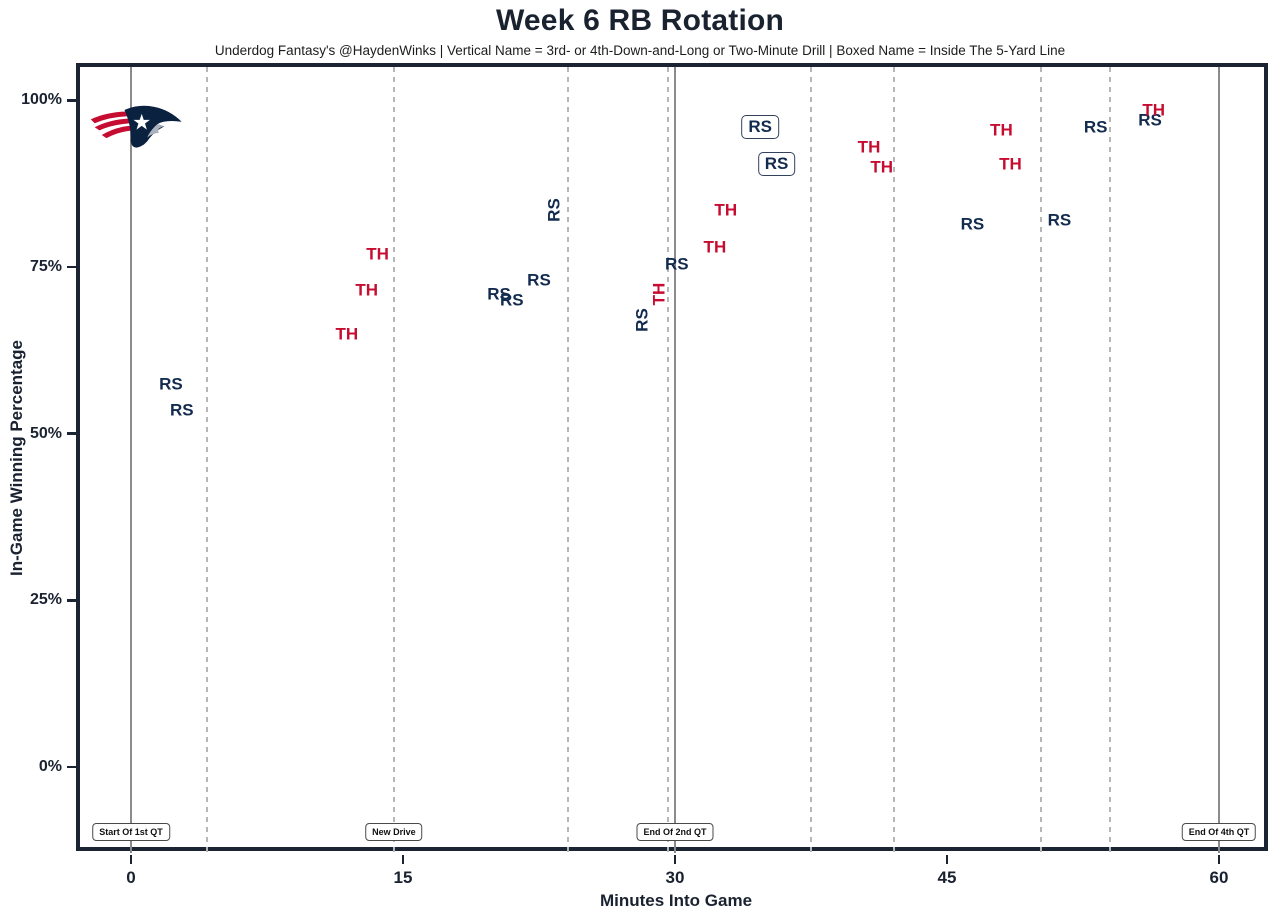 Image resolution: width=1280 pixels, height=920 pixels. What do you see at coordinates (131, 877) in the screenshot?
I see `x-axis-tick-label: 0` at bounding box center [131, 877].